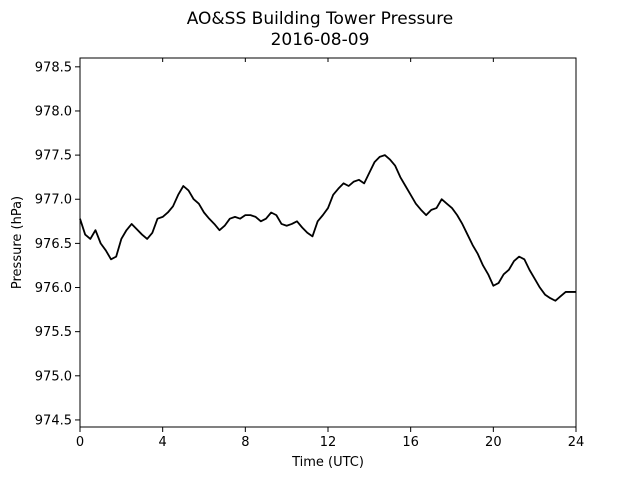 The image size is (640, 480). I want to click on x-tick-label: 20, so click(493, 442).